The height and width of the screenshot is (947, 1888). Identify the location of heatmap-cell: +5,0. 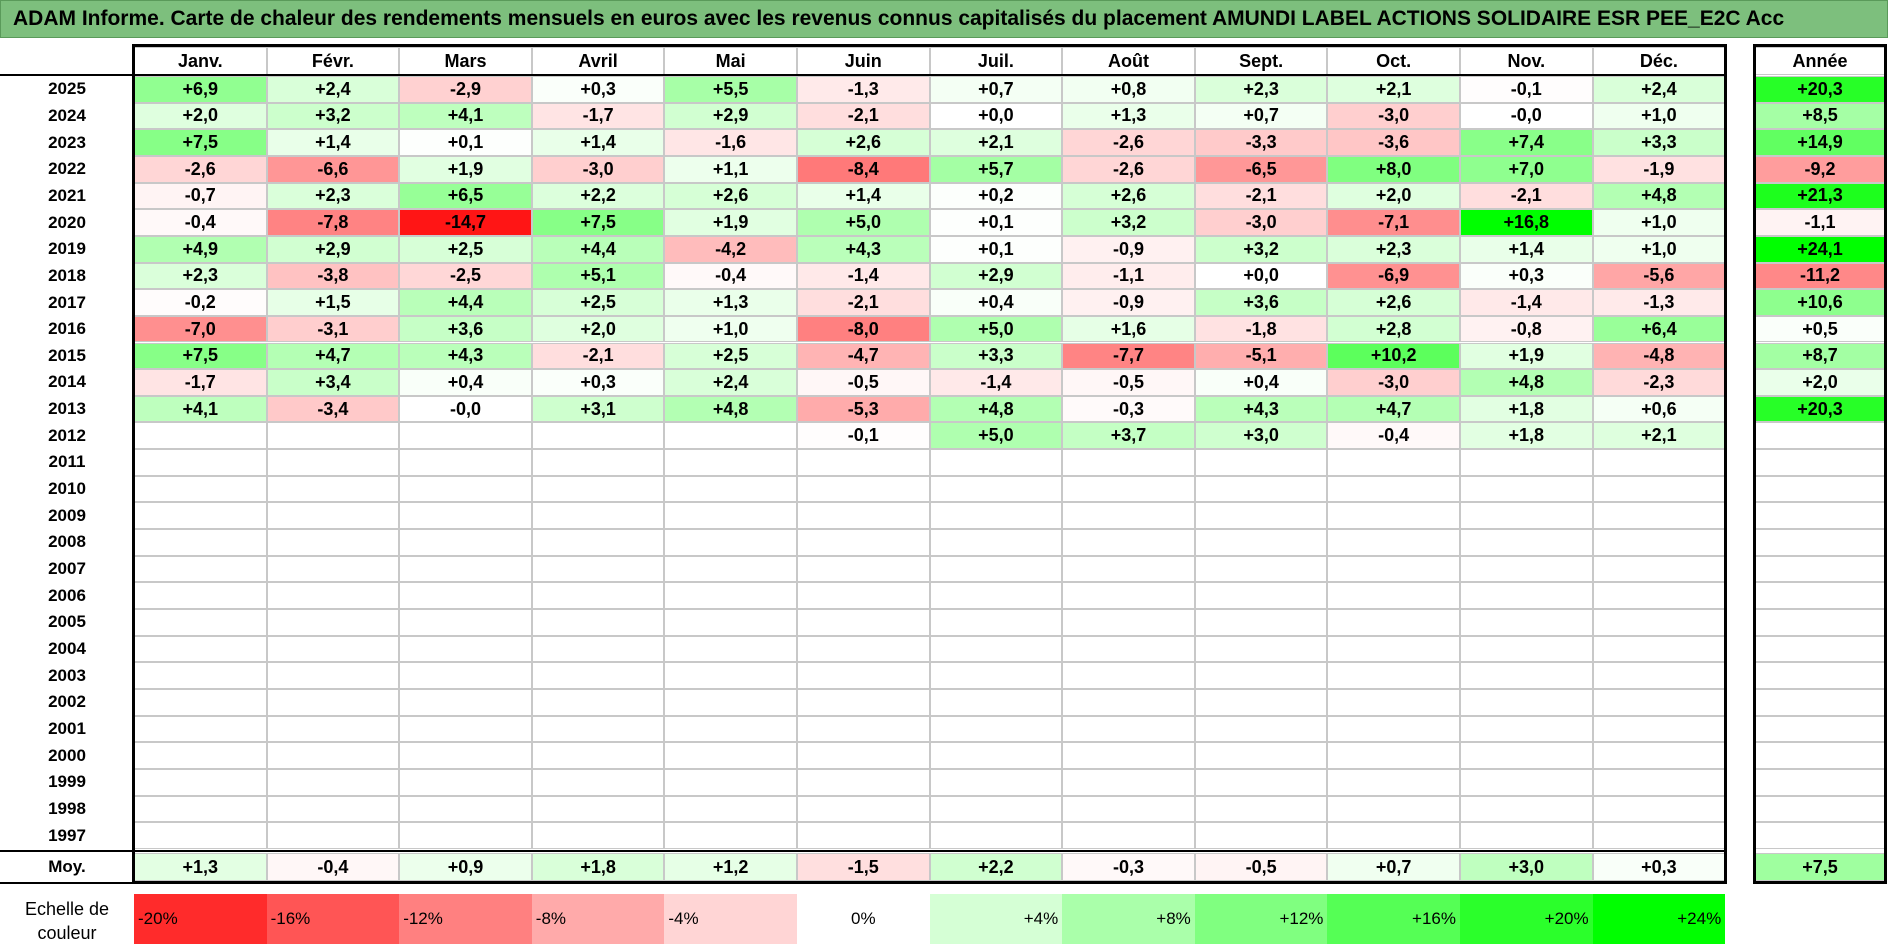
(863, 222).